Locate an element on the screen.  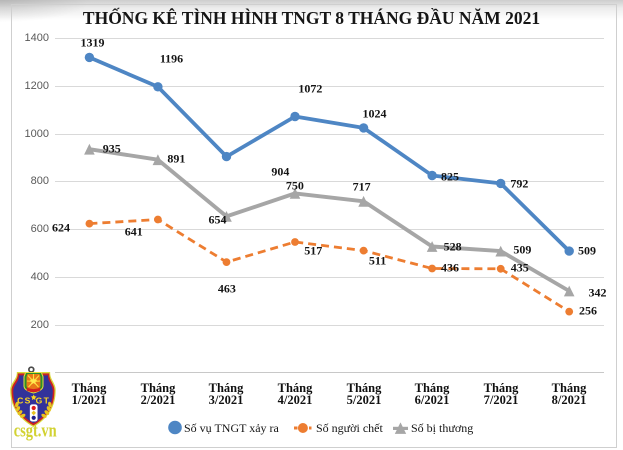
svg-text: csgt.vn is located at coordinates (35, 431).